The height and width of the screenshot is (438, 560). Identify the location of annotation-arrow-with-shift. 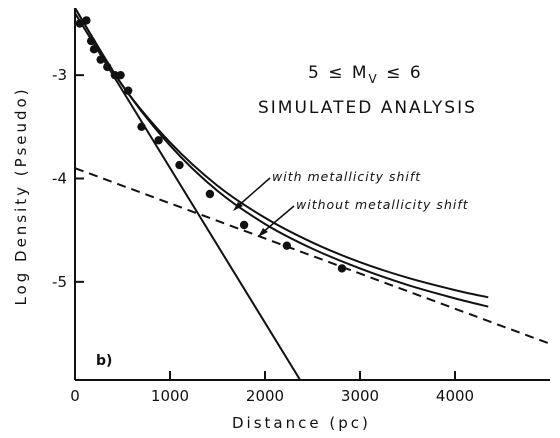
(253, 192).